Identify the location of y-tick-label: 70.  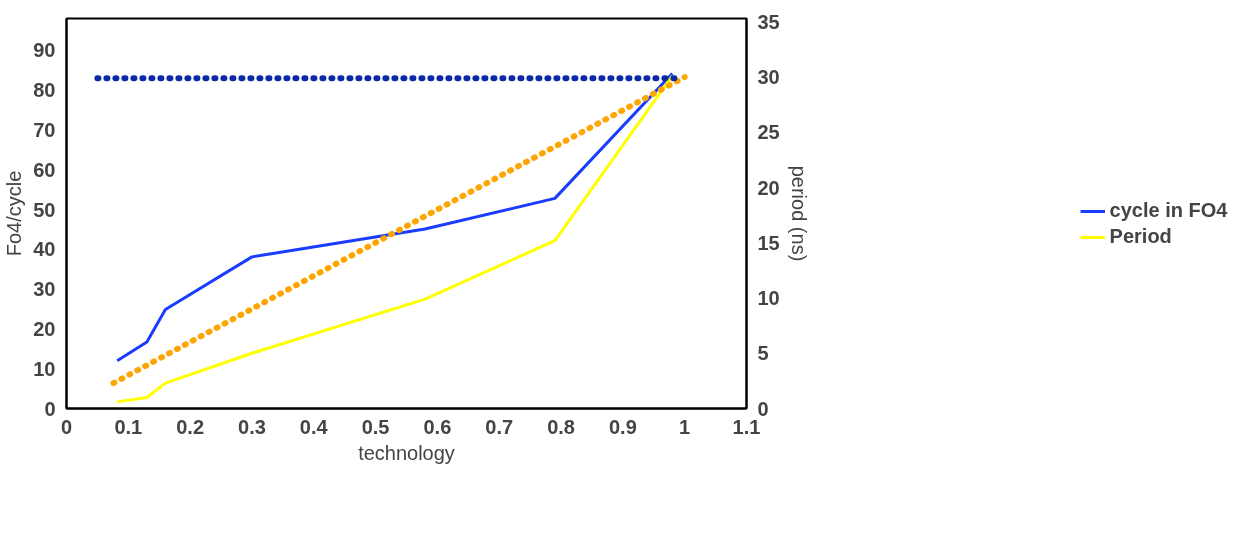
(44, 129).